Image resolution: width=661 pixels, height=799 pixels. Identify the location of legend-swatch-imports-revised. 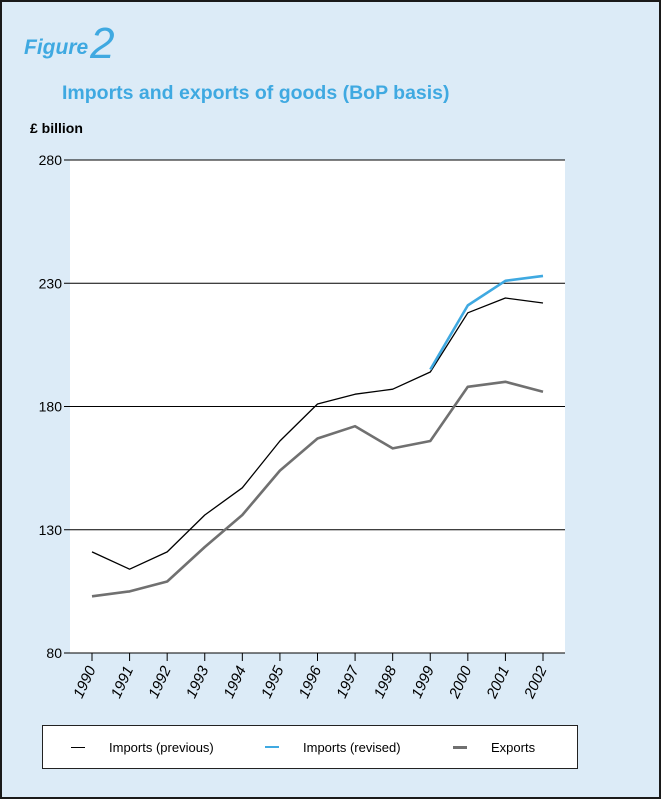
(272, 747).